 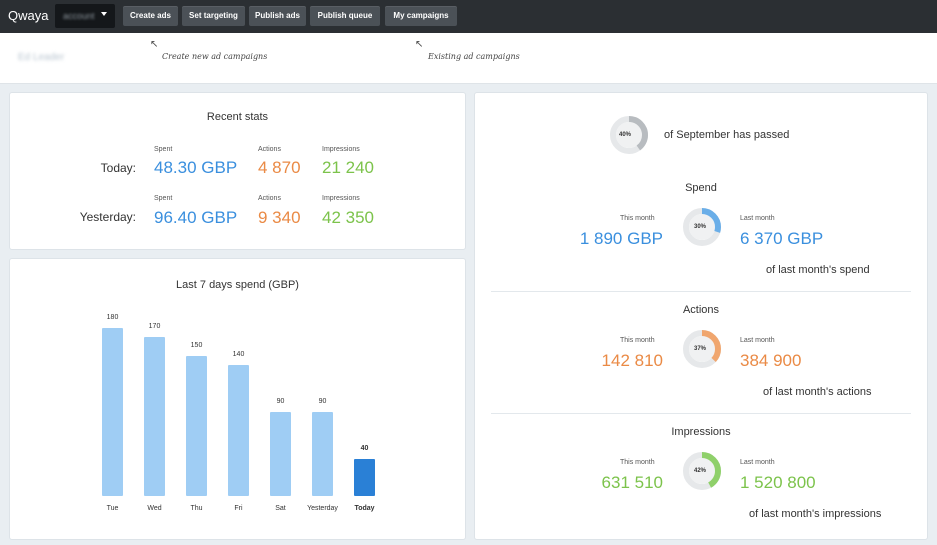 I want to click on bar-sat, so click(x=280, y=454).